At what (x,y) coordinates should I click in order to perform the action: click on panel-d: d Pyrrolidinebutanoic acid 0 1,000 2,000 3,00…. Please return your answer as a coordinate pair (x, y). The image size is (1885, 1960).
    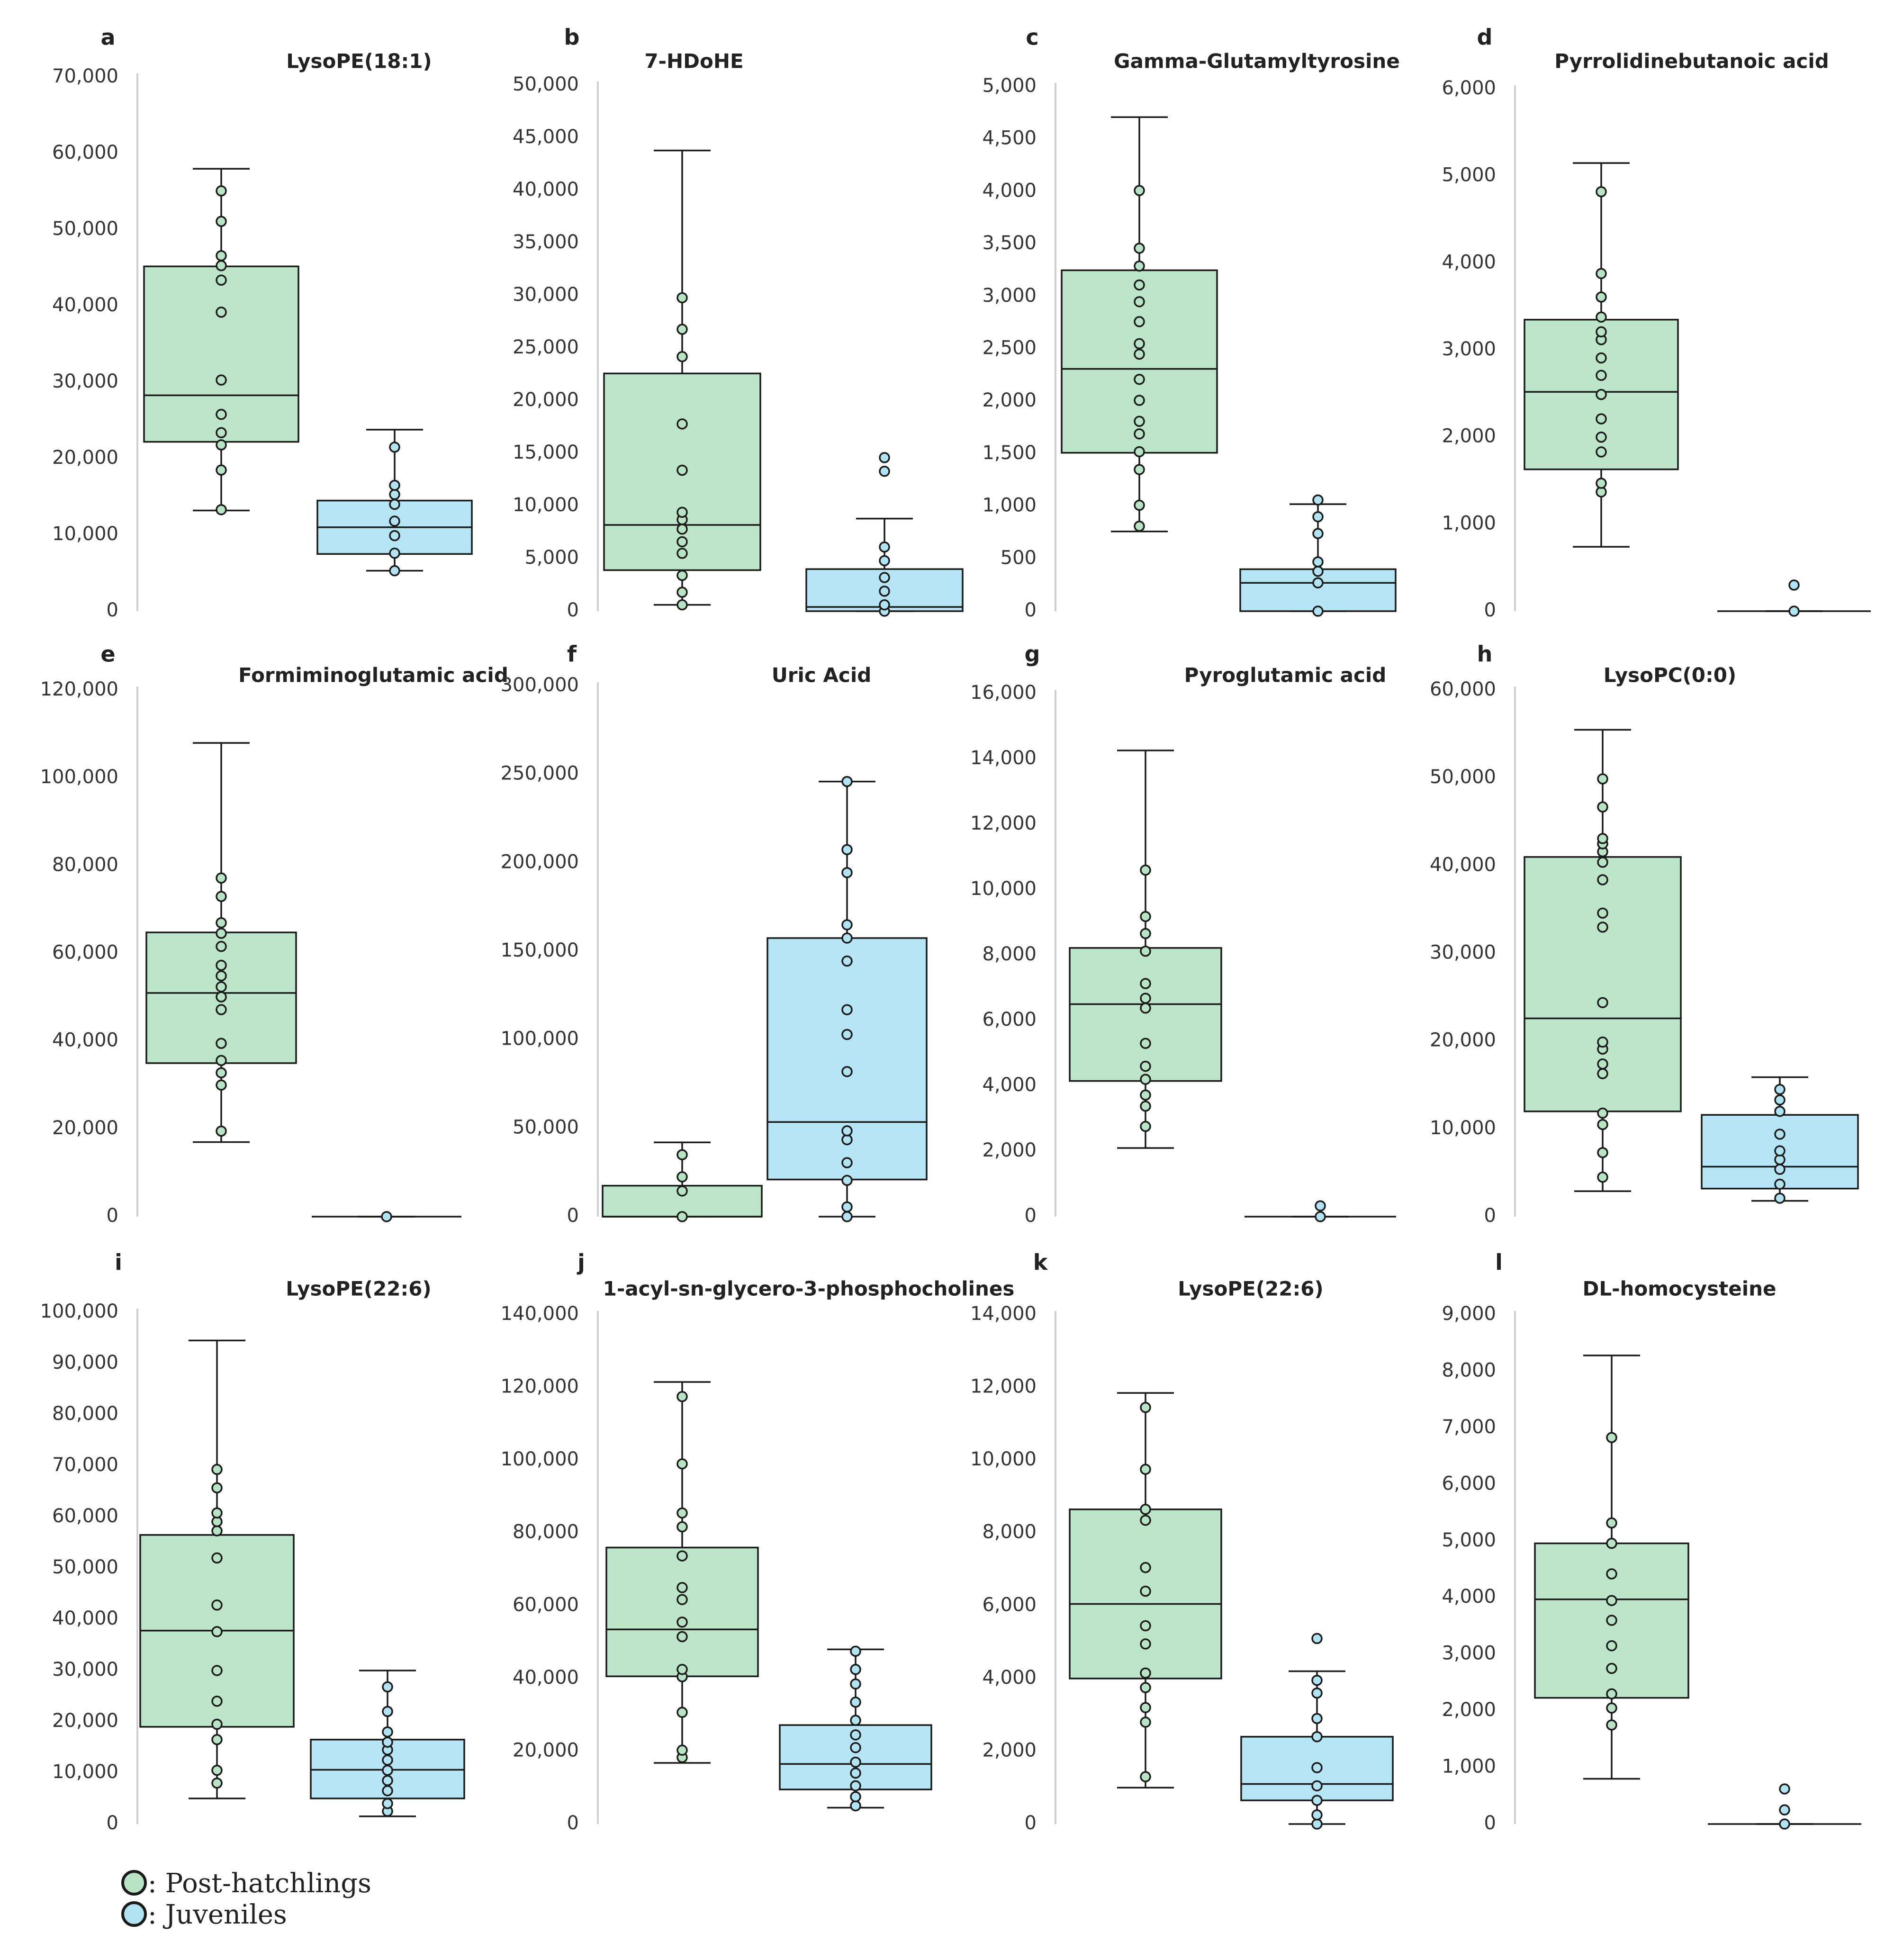
    Looking at the image, I should click on (1656, 323).